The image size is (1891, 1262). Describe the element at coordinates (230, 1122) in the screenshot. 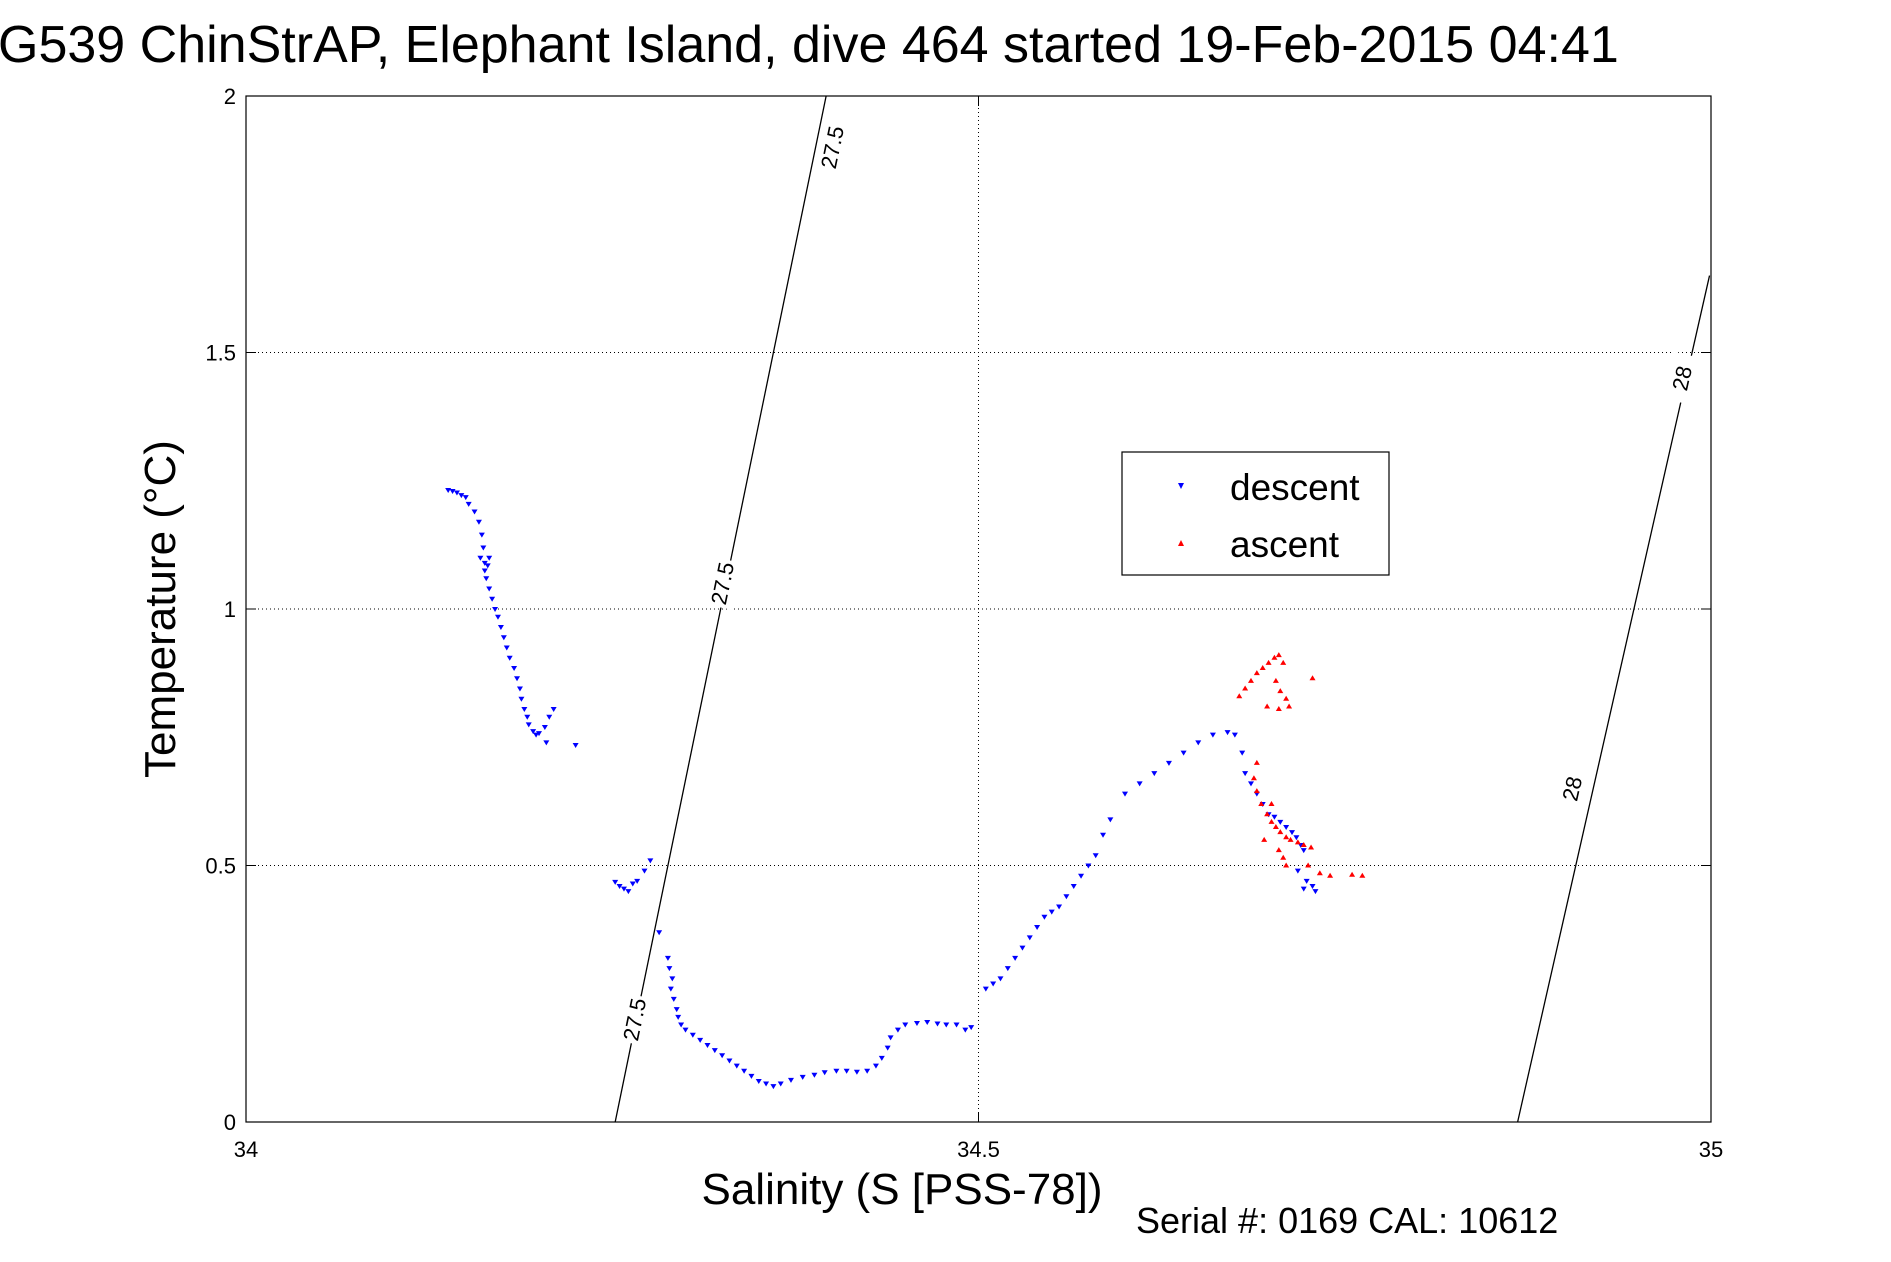

I see `y-tick-label: 0` at that location.